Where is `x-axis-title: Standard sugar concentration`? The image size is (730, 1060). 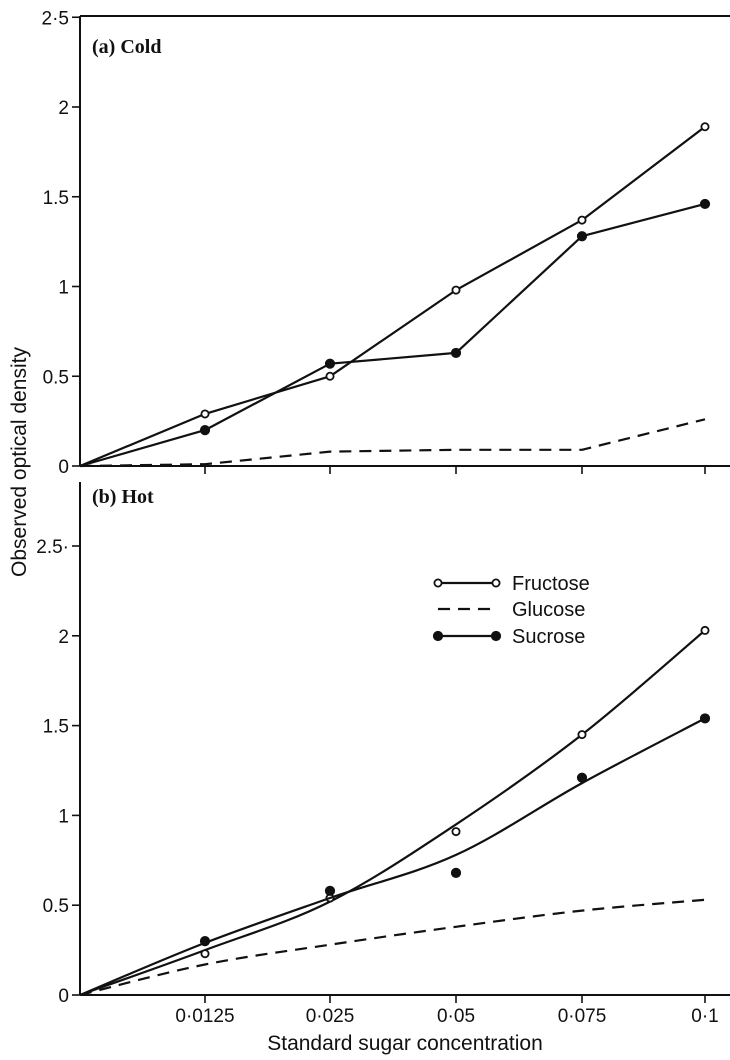 x-axis-title: Standard sugar concentration is located at coordinates (405, 1043).